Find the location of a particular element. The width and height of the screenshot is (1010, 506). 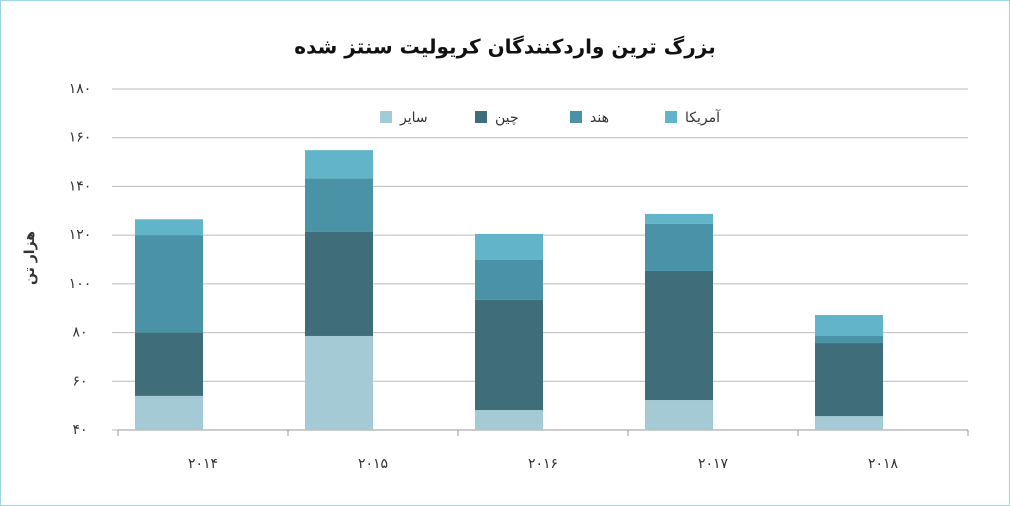

x-tick-label: ۲۰۱۶ is located at coordinates (543, 464).